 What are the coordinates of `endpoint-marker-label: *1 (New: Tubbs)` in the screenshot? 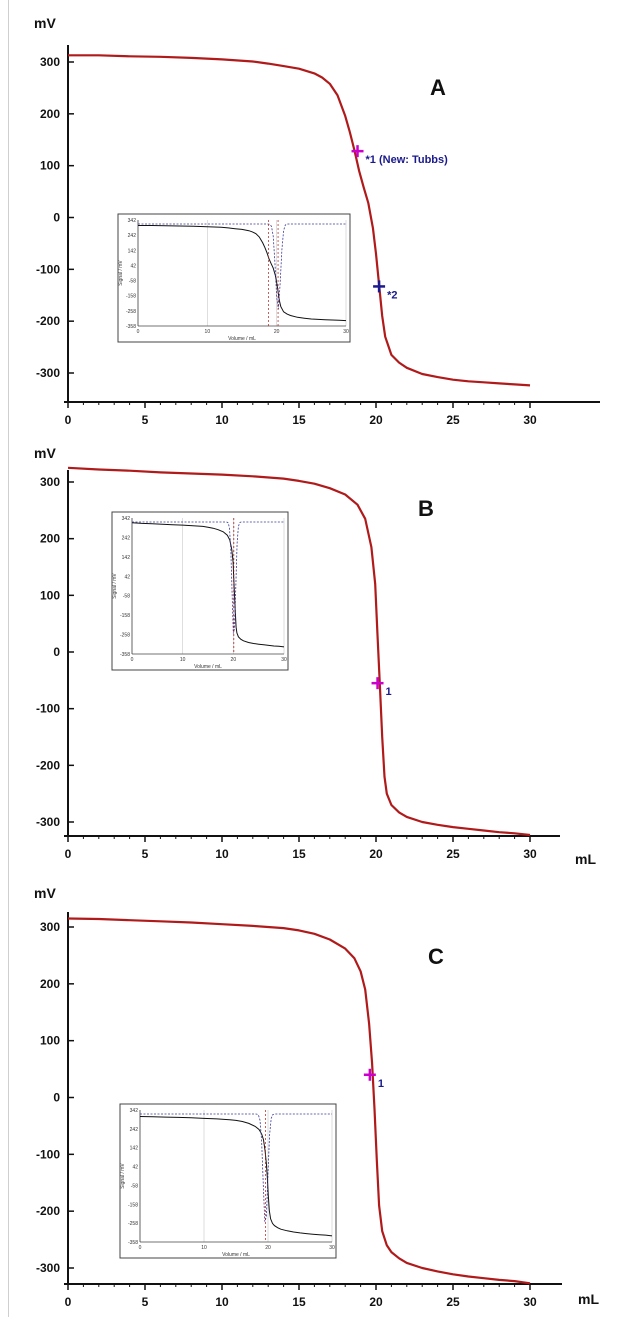 It's located at (407, 160).